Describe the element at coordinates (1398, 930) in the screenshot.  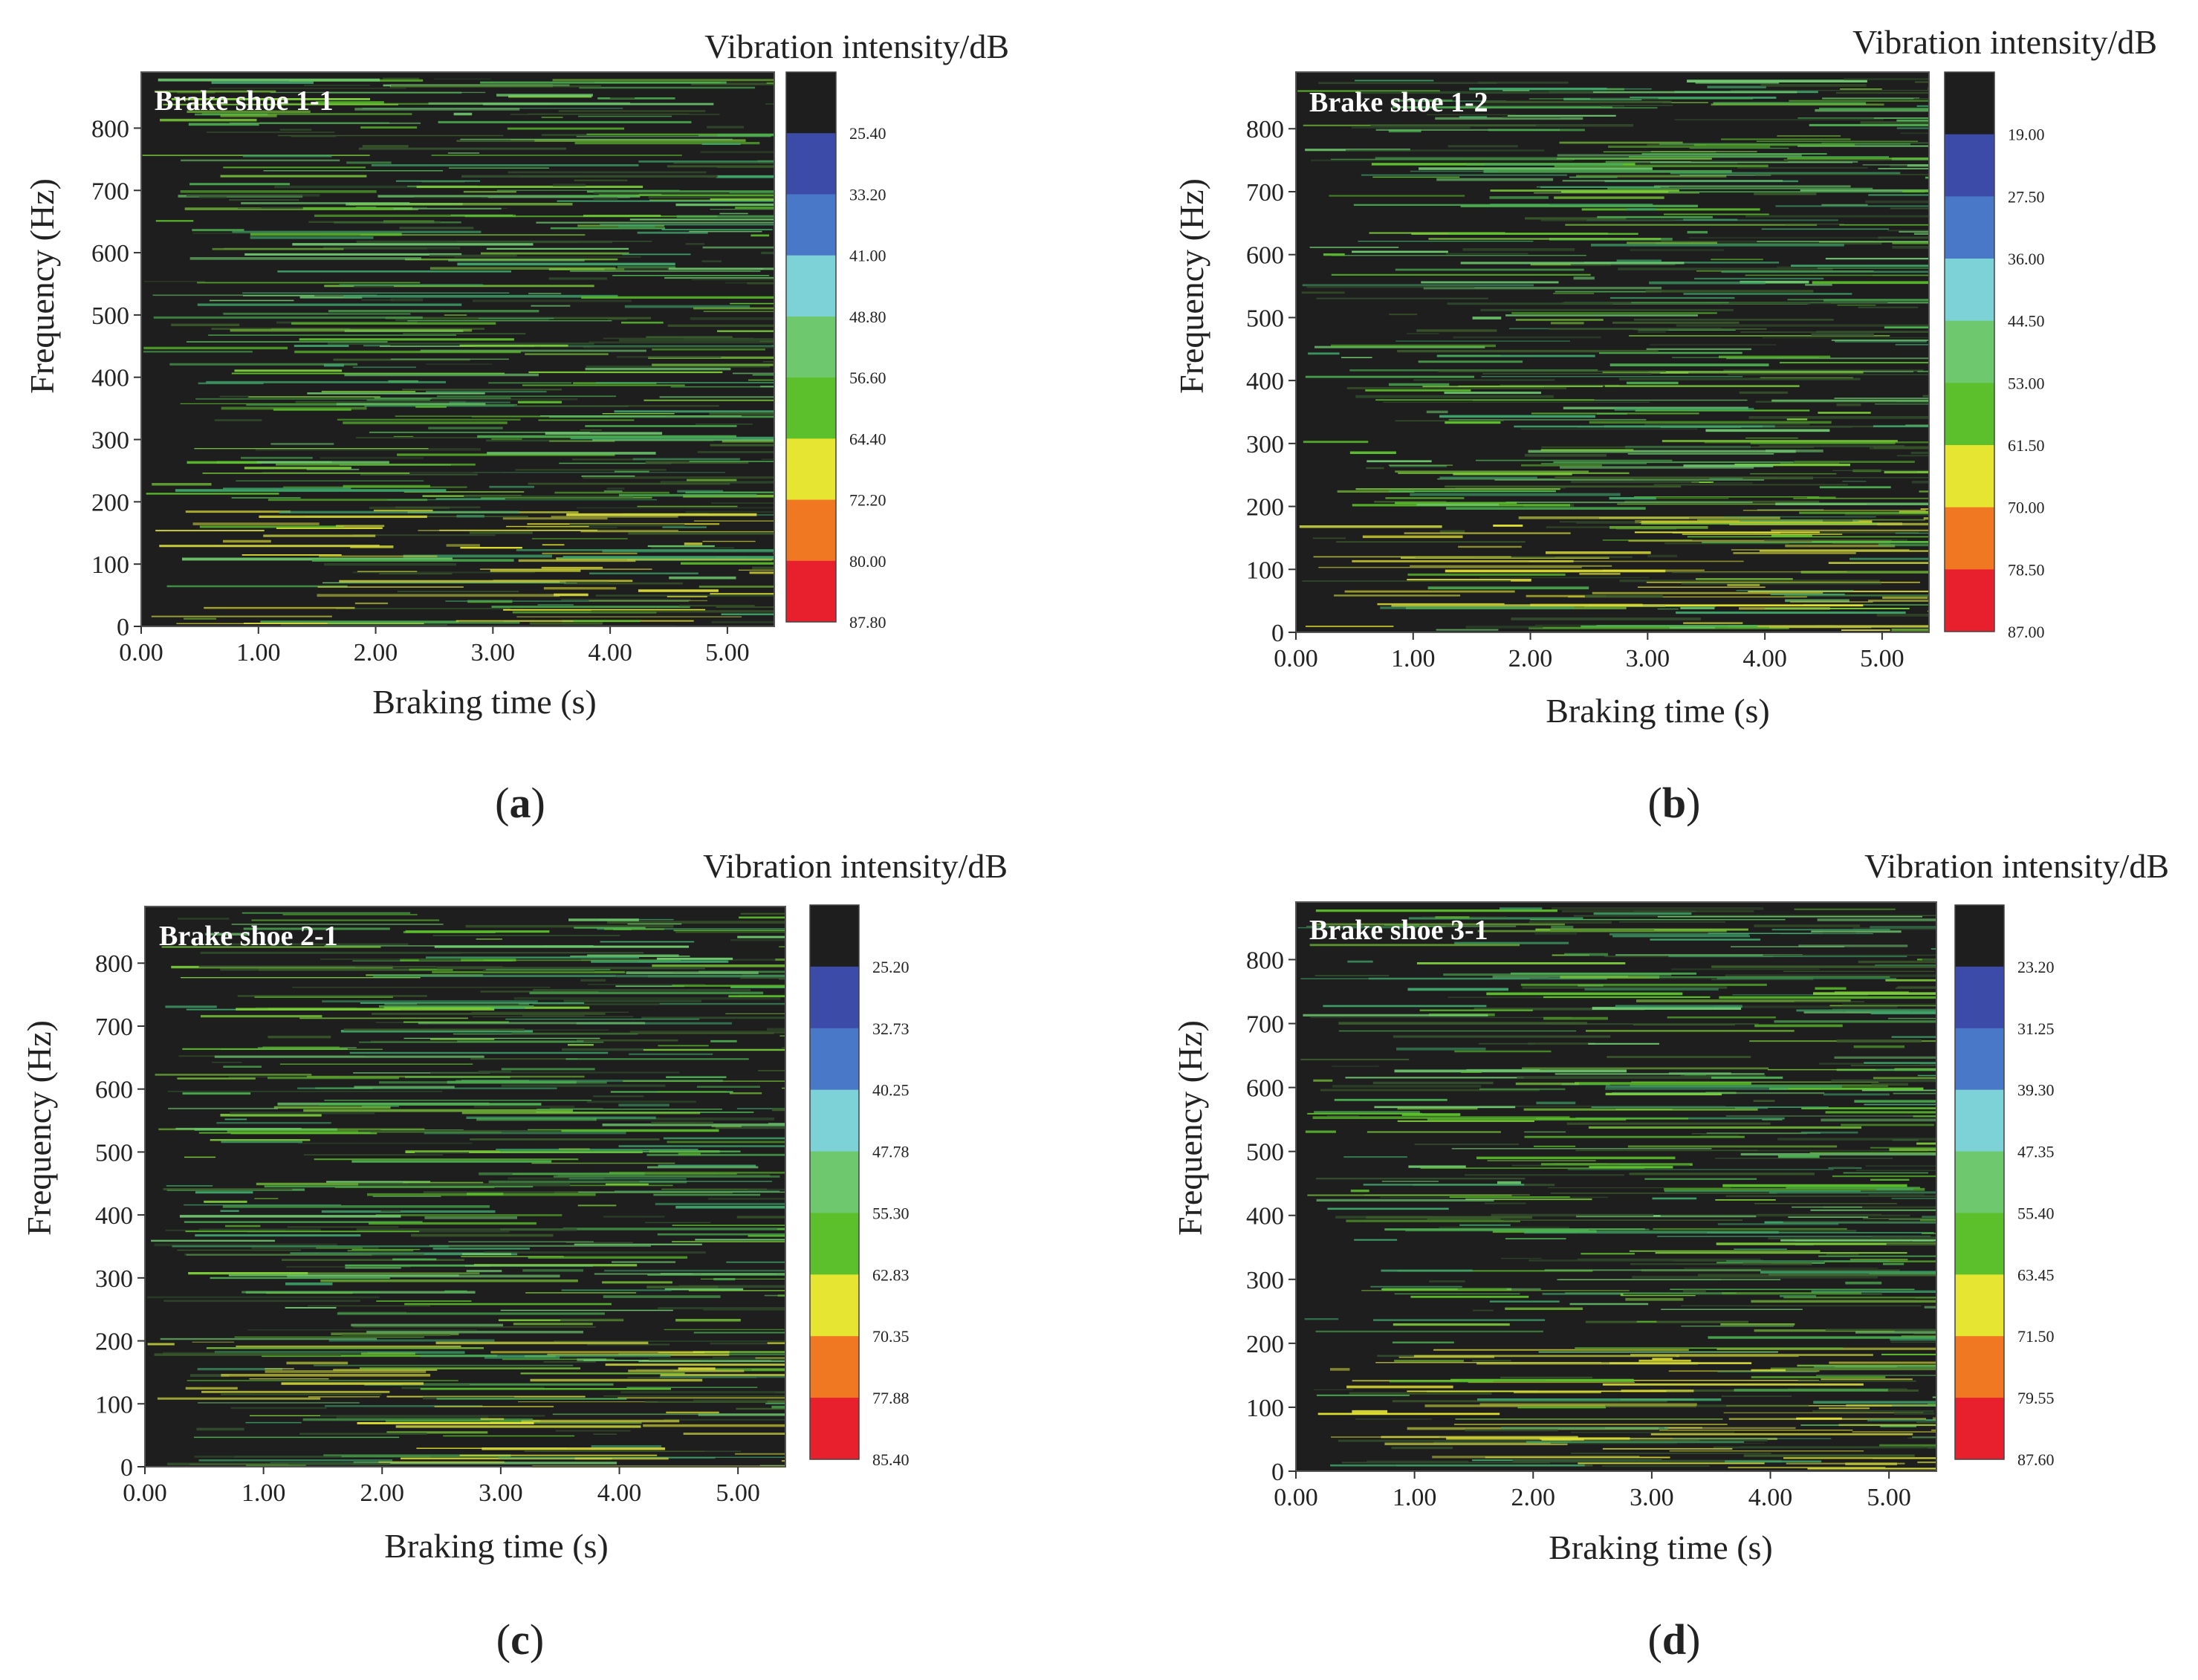
I see `panel-title: Brake shoe 3-1` at that location.